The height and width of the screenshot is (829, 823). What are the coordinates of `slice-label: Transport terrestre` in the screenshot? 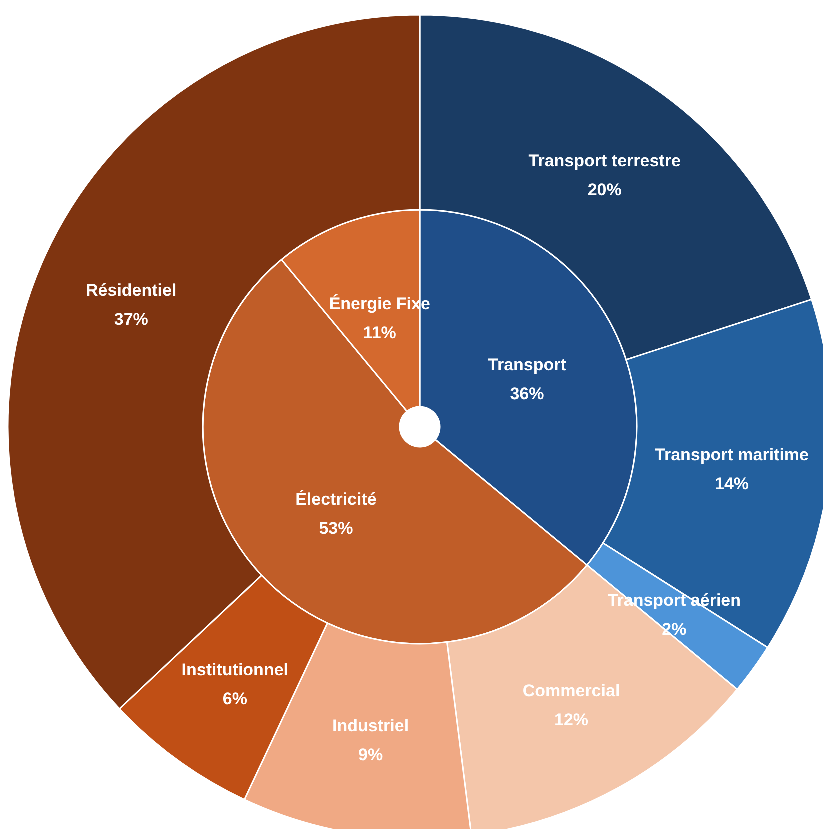 It's located at (604, 161).